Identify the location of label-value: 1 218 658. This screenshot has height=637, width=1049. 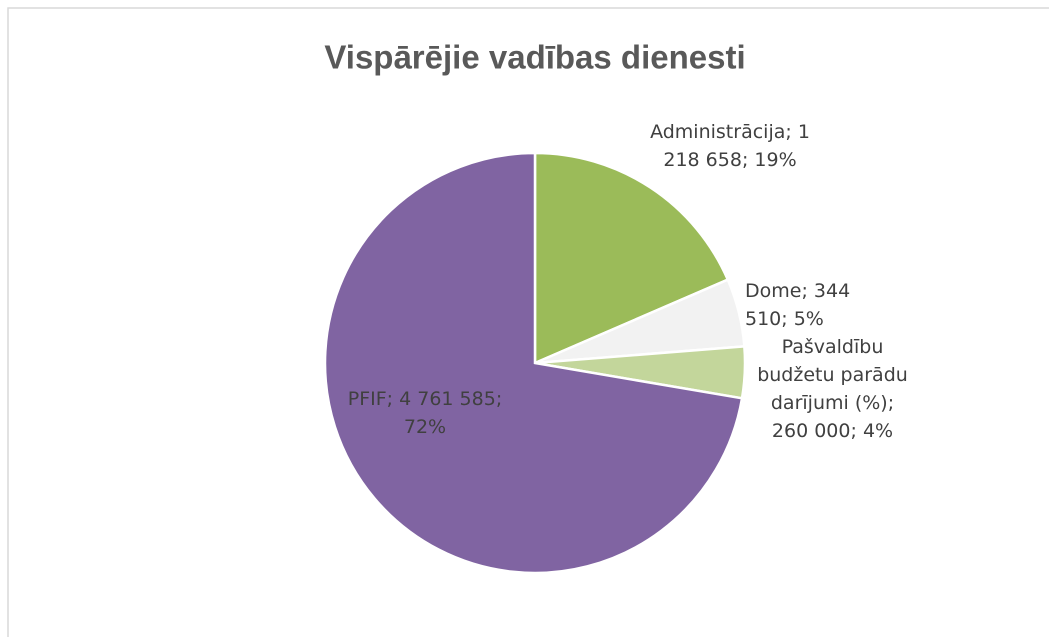
(736, 146).